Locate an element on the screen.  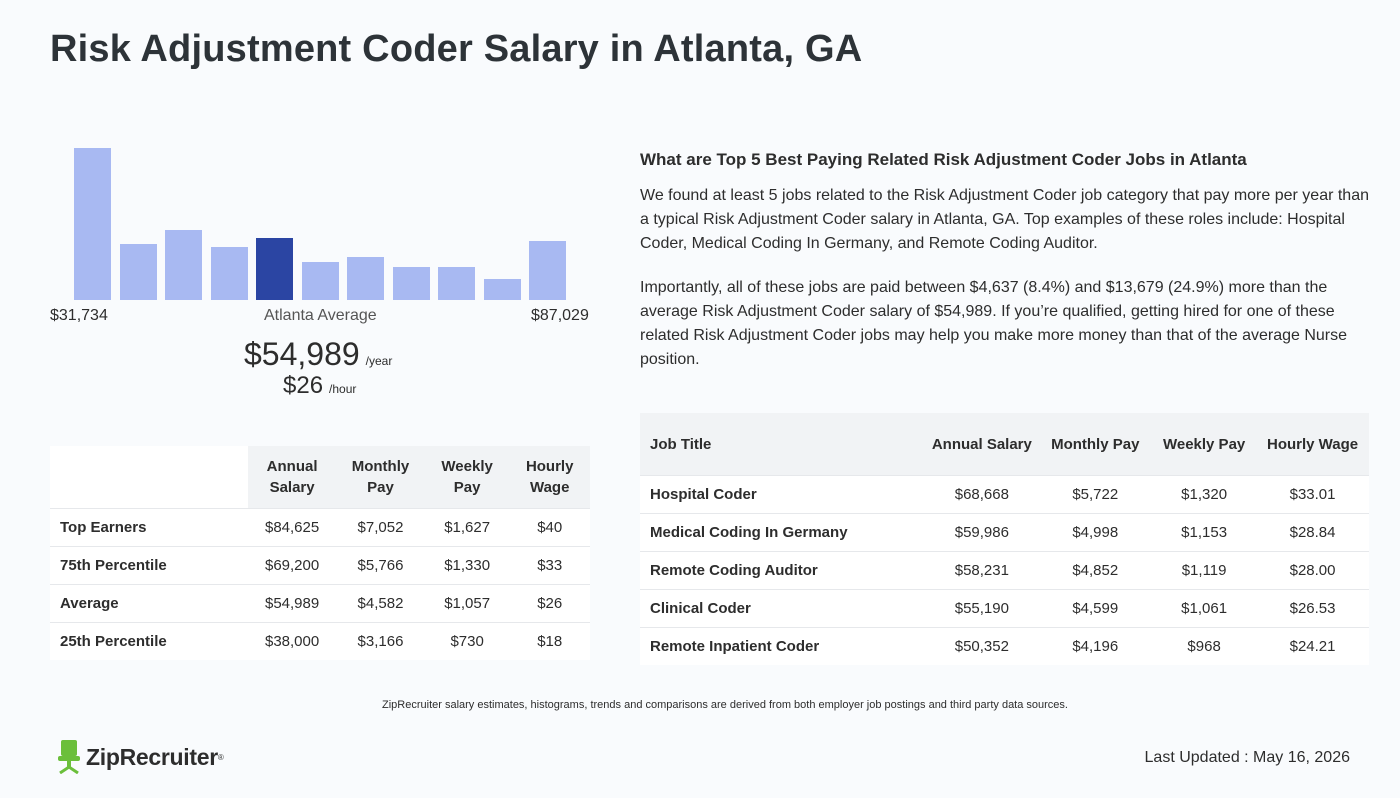
table-cell: $33 is located at coordinates (549, 565).